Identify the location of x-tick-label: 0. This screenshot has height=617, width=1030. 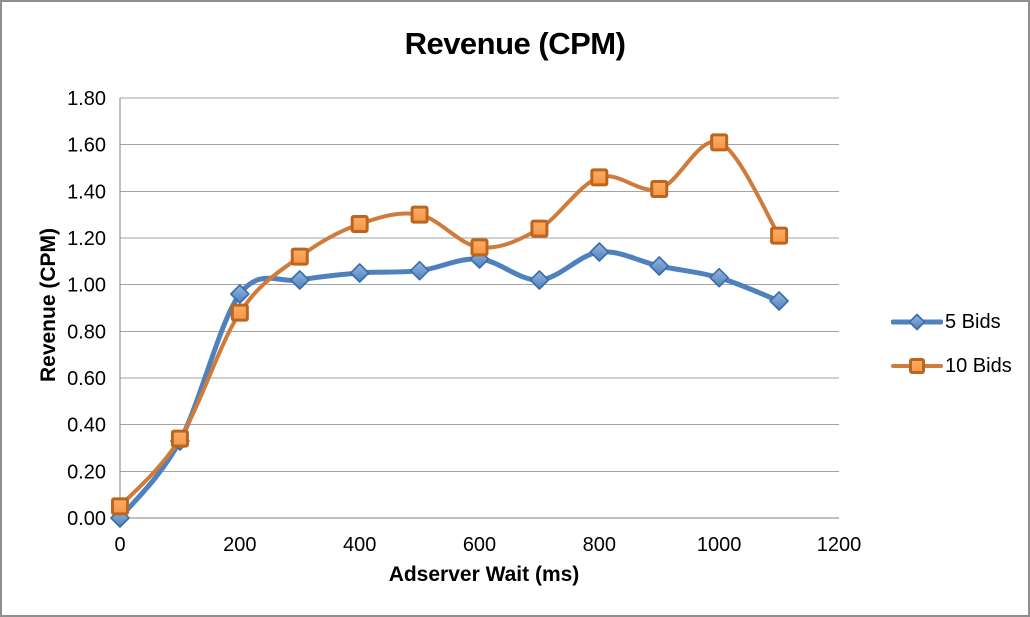
(119, 545).